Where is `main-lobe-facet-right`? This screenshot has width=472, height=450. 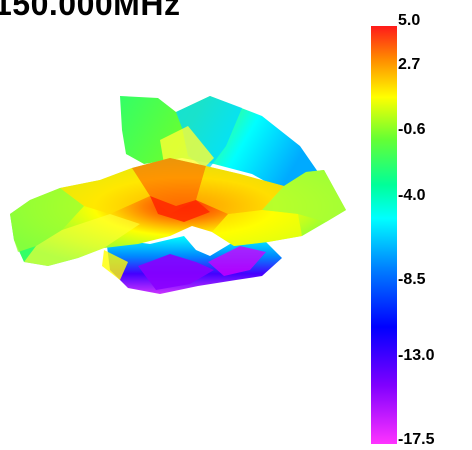 main-lobe-facet-right is located at coordinates (240, 190).